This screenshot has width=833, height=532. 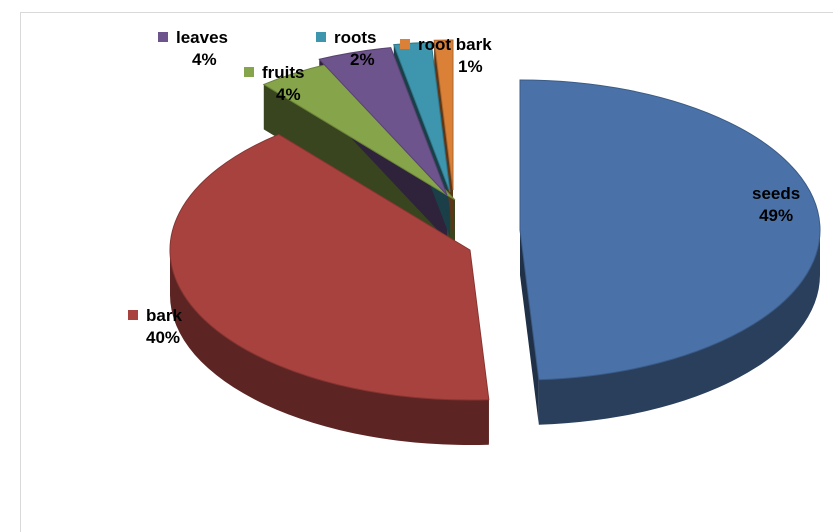 What do you see at coordinates (405, 44) in the screenshot?
I see `swatch-root-bark` at bounding box center [405, 44].